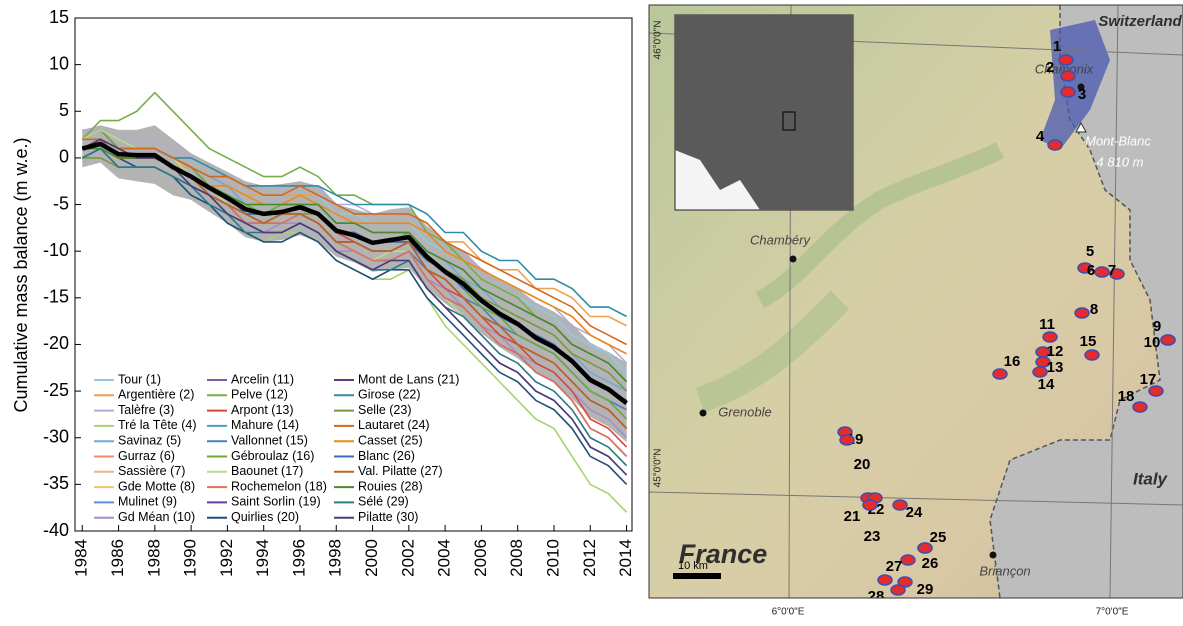 The height and width of the screenshot is (626, 1183). I want to click on x-tick-label: 1998, so click(335, 558).